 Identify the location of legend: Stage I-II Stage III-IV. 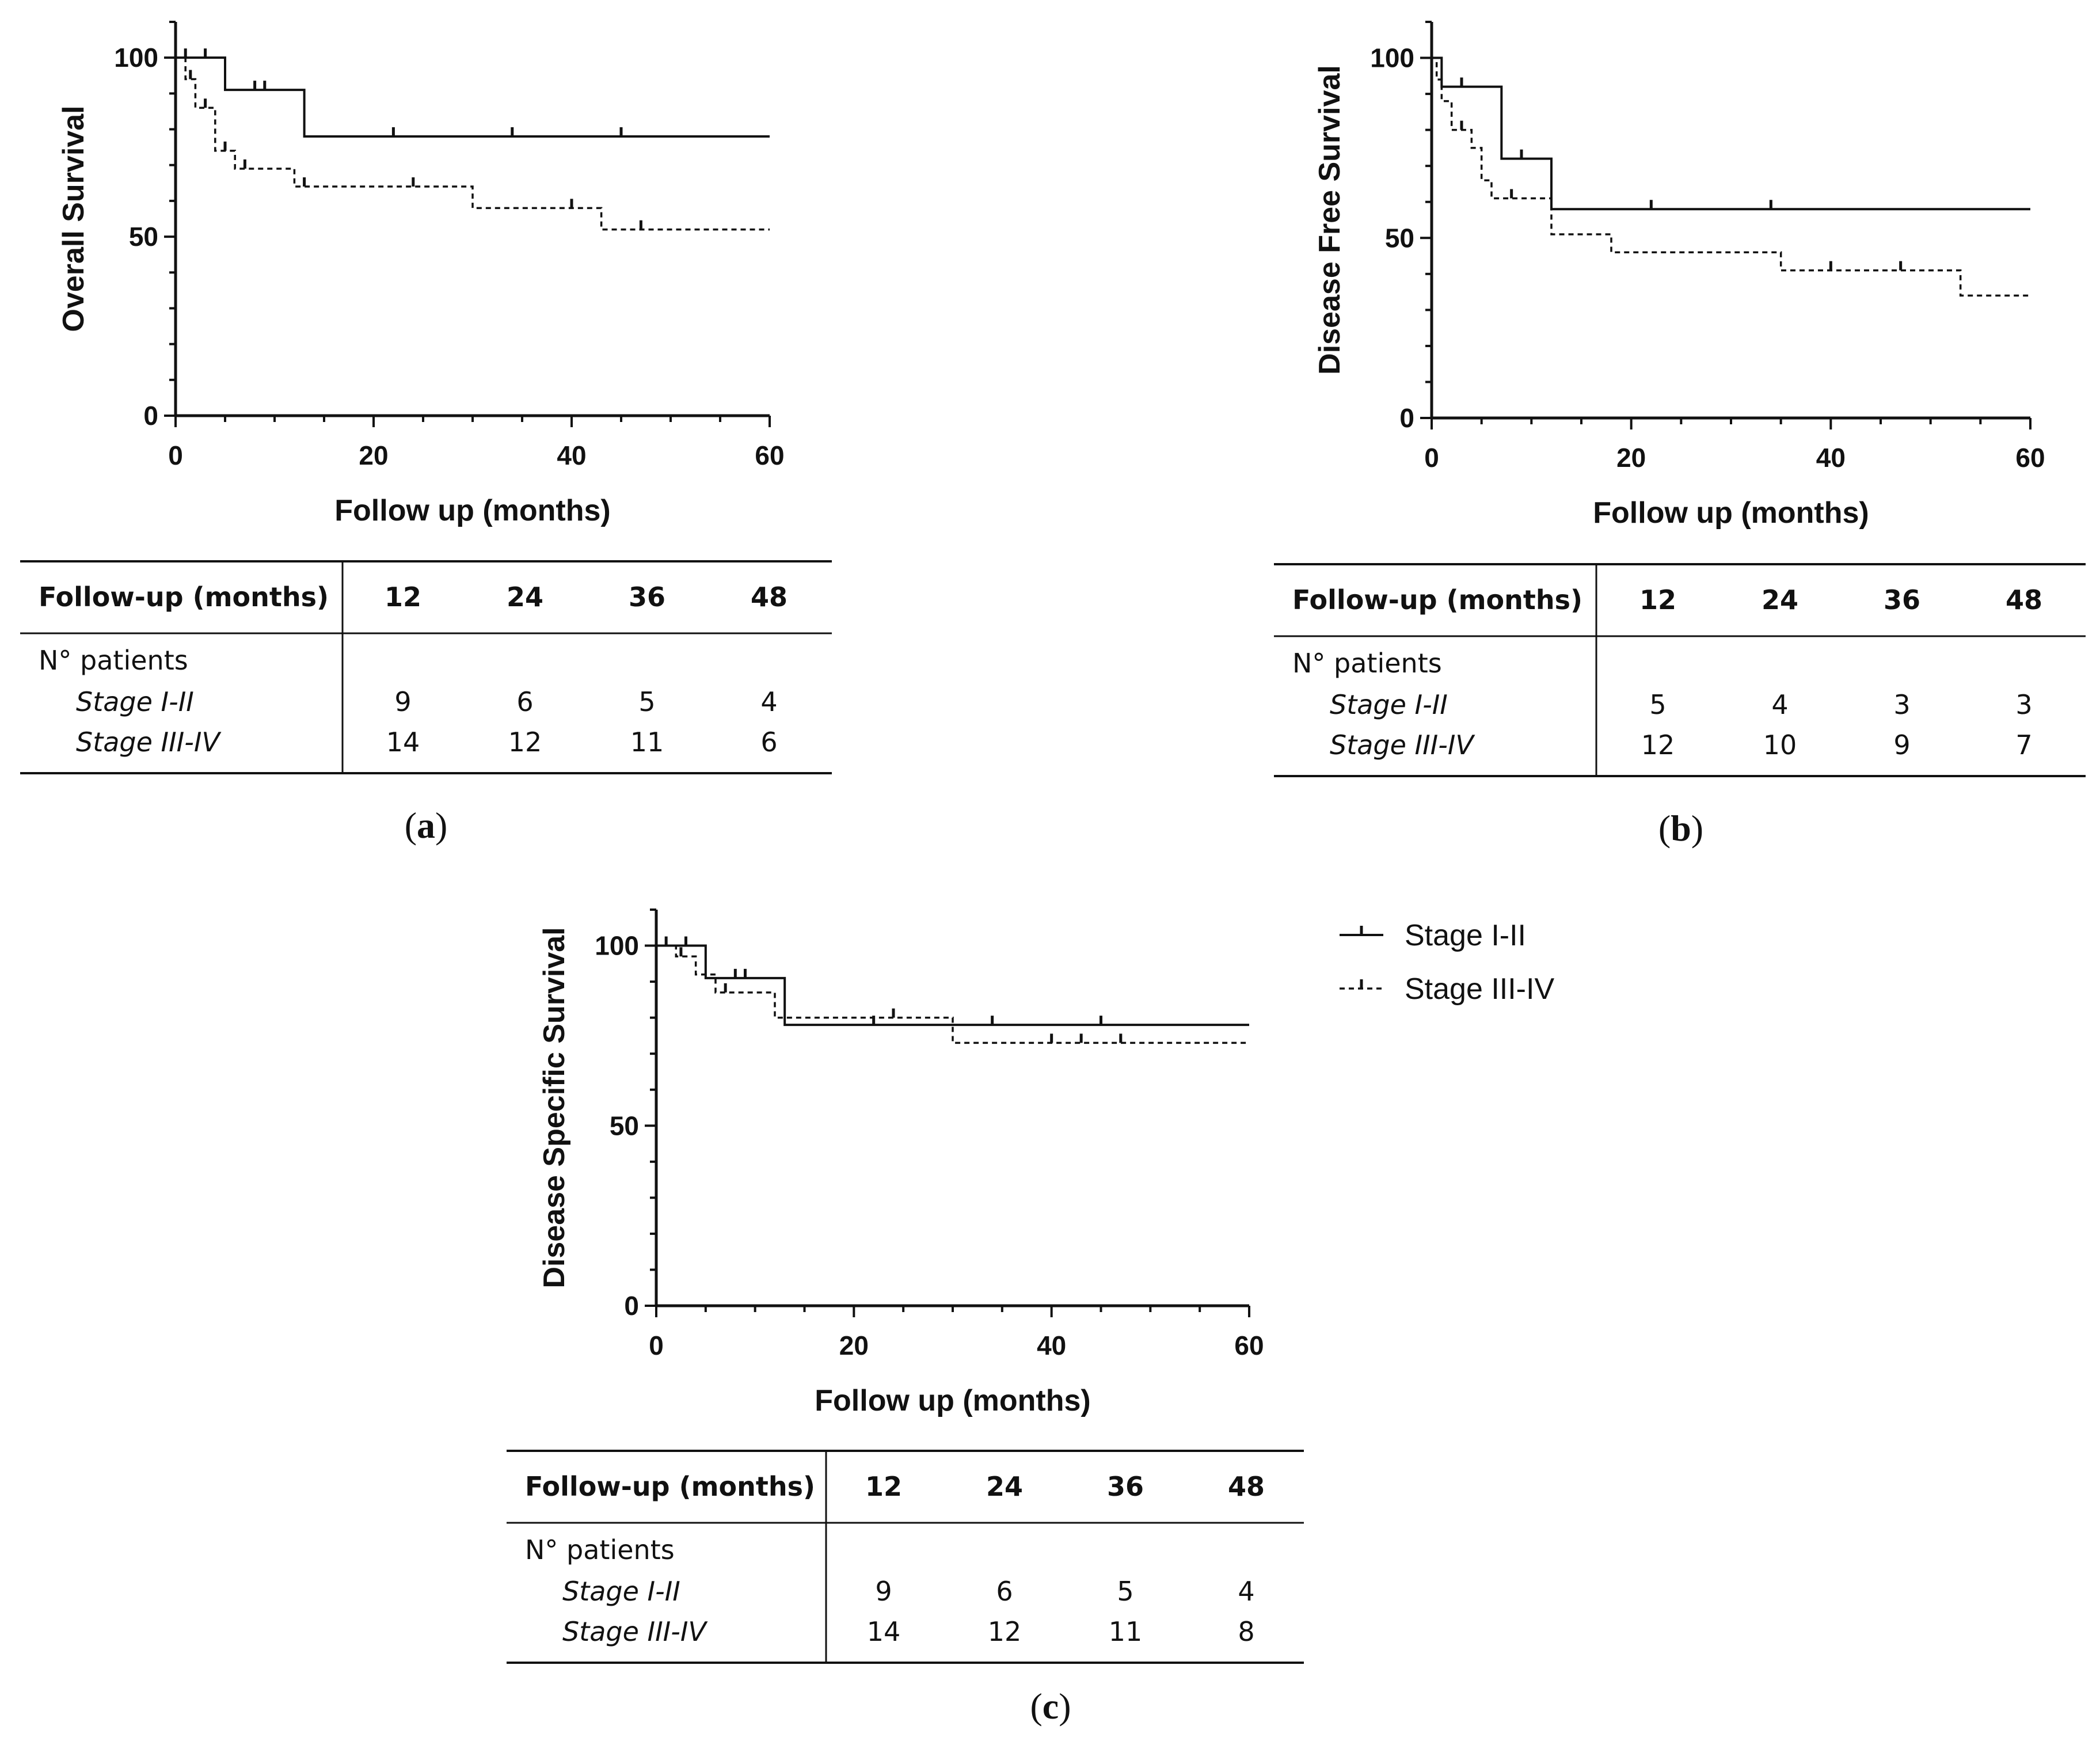
(1447, 963).